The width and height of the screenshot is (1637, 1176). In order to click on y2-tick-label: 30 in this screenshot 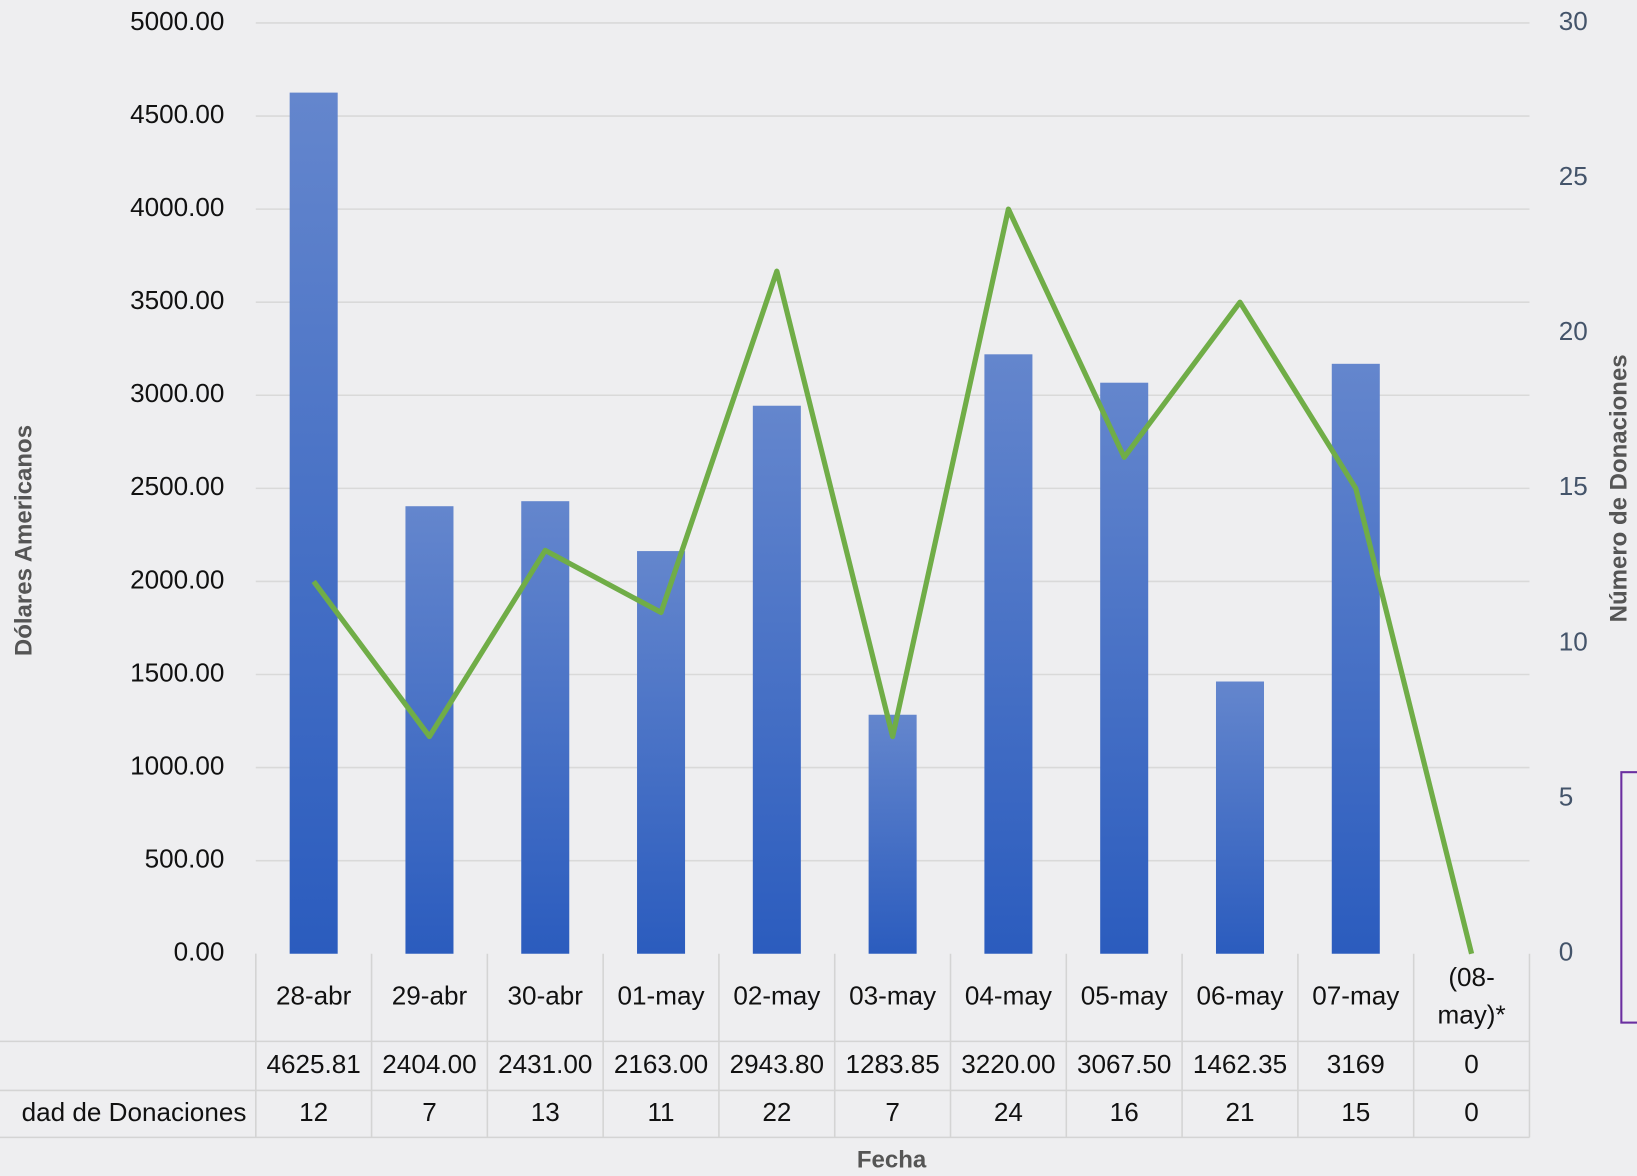, I will do `click(1573, 21)`.